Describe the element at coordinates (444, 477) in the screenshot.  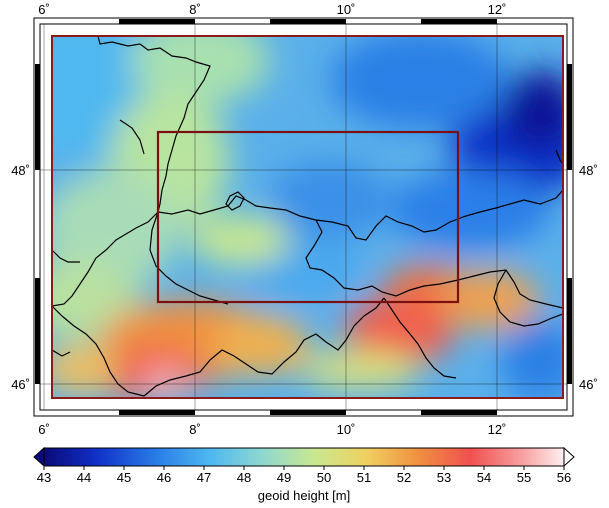
I see `colorbar-tick-label: 53` at that location.